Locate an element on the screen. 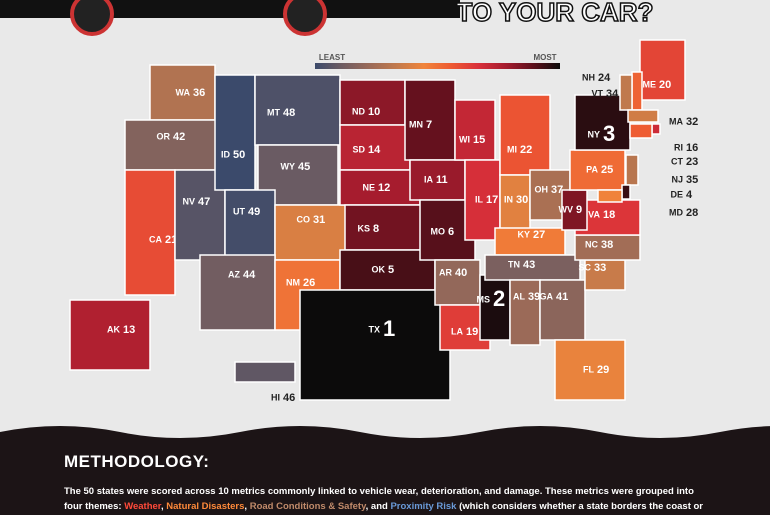  state-rank: 12 is located at coordinates (384, 188).